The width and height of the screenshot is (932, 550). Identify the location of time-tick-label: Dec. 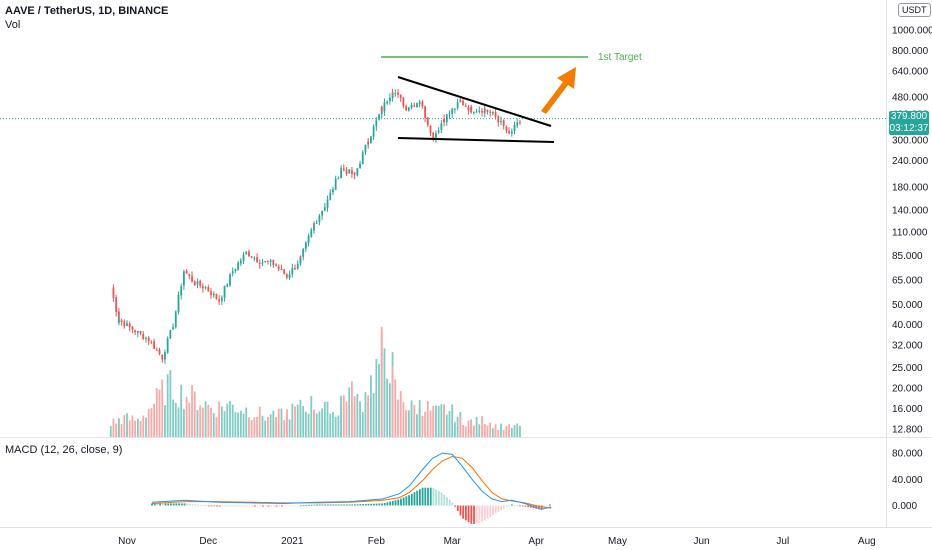
(208, 541).